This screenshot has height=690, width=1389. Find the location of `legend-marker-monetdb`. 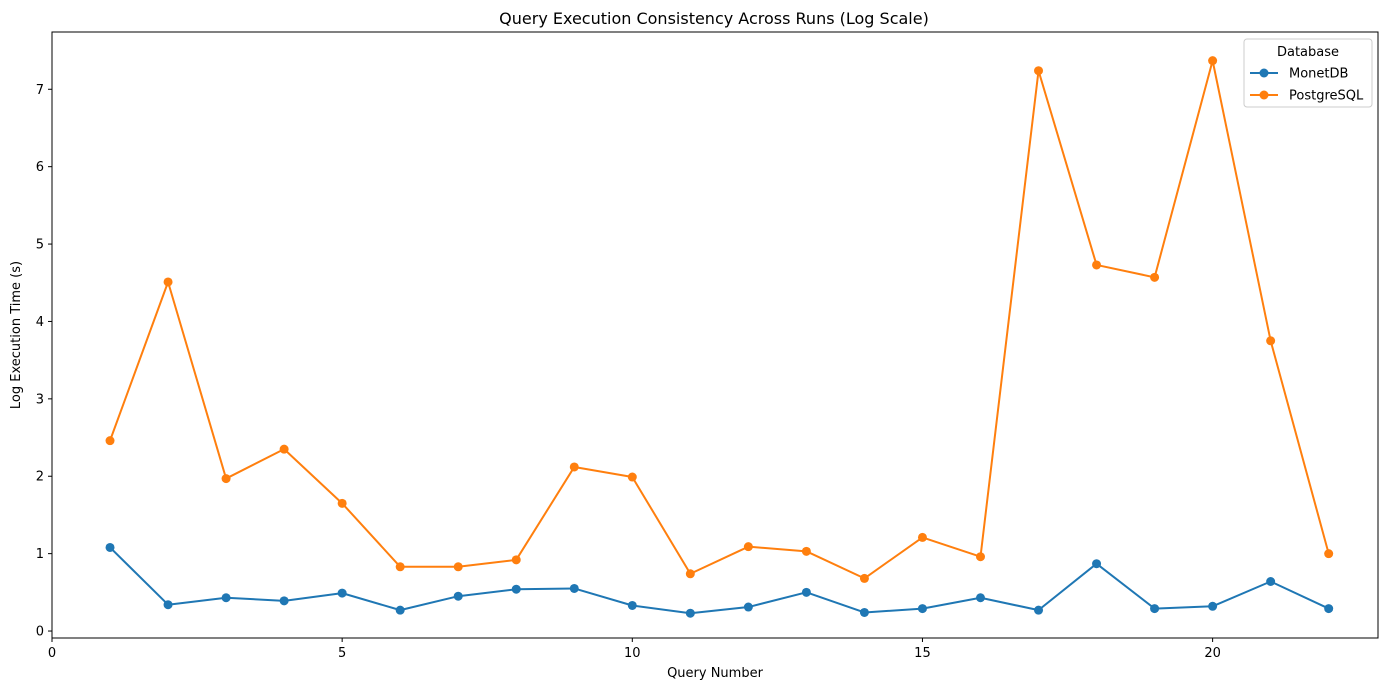

legend-marker-monetdb is located at coordinates (1264, 73).